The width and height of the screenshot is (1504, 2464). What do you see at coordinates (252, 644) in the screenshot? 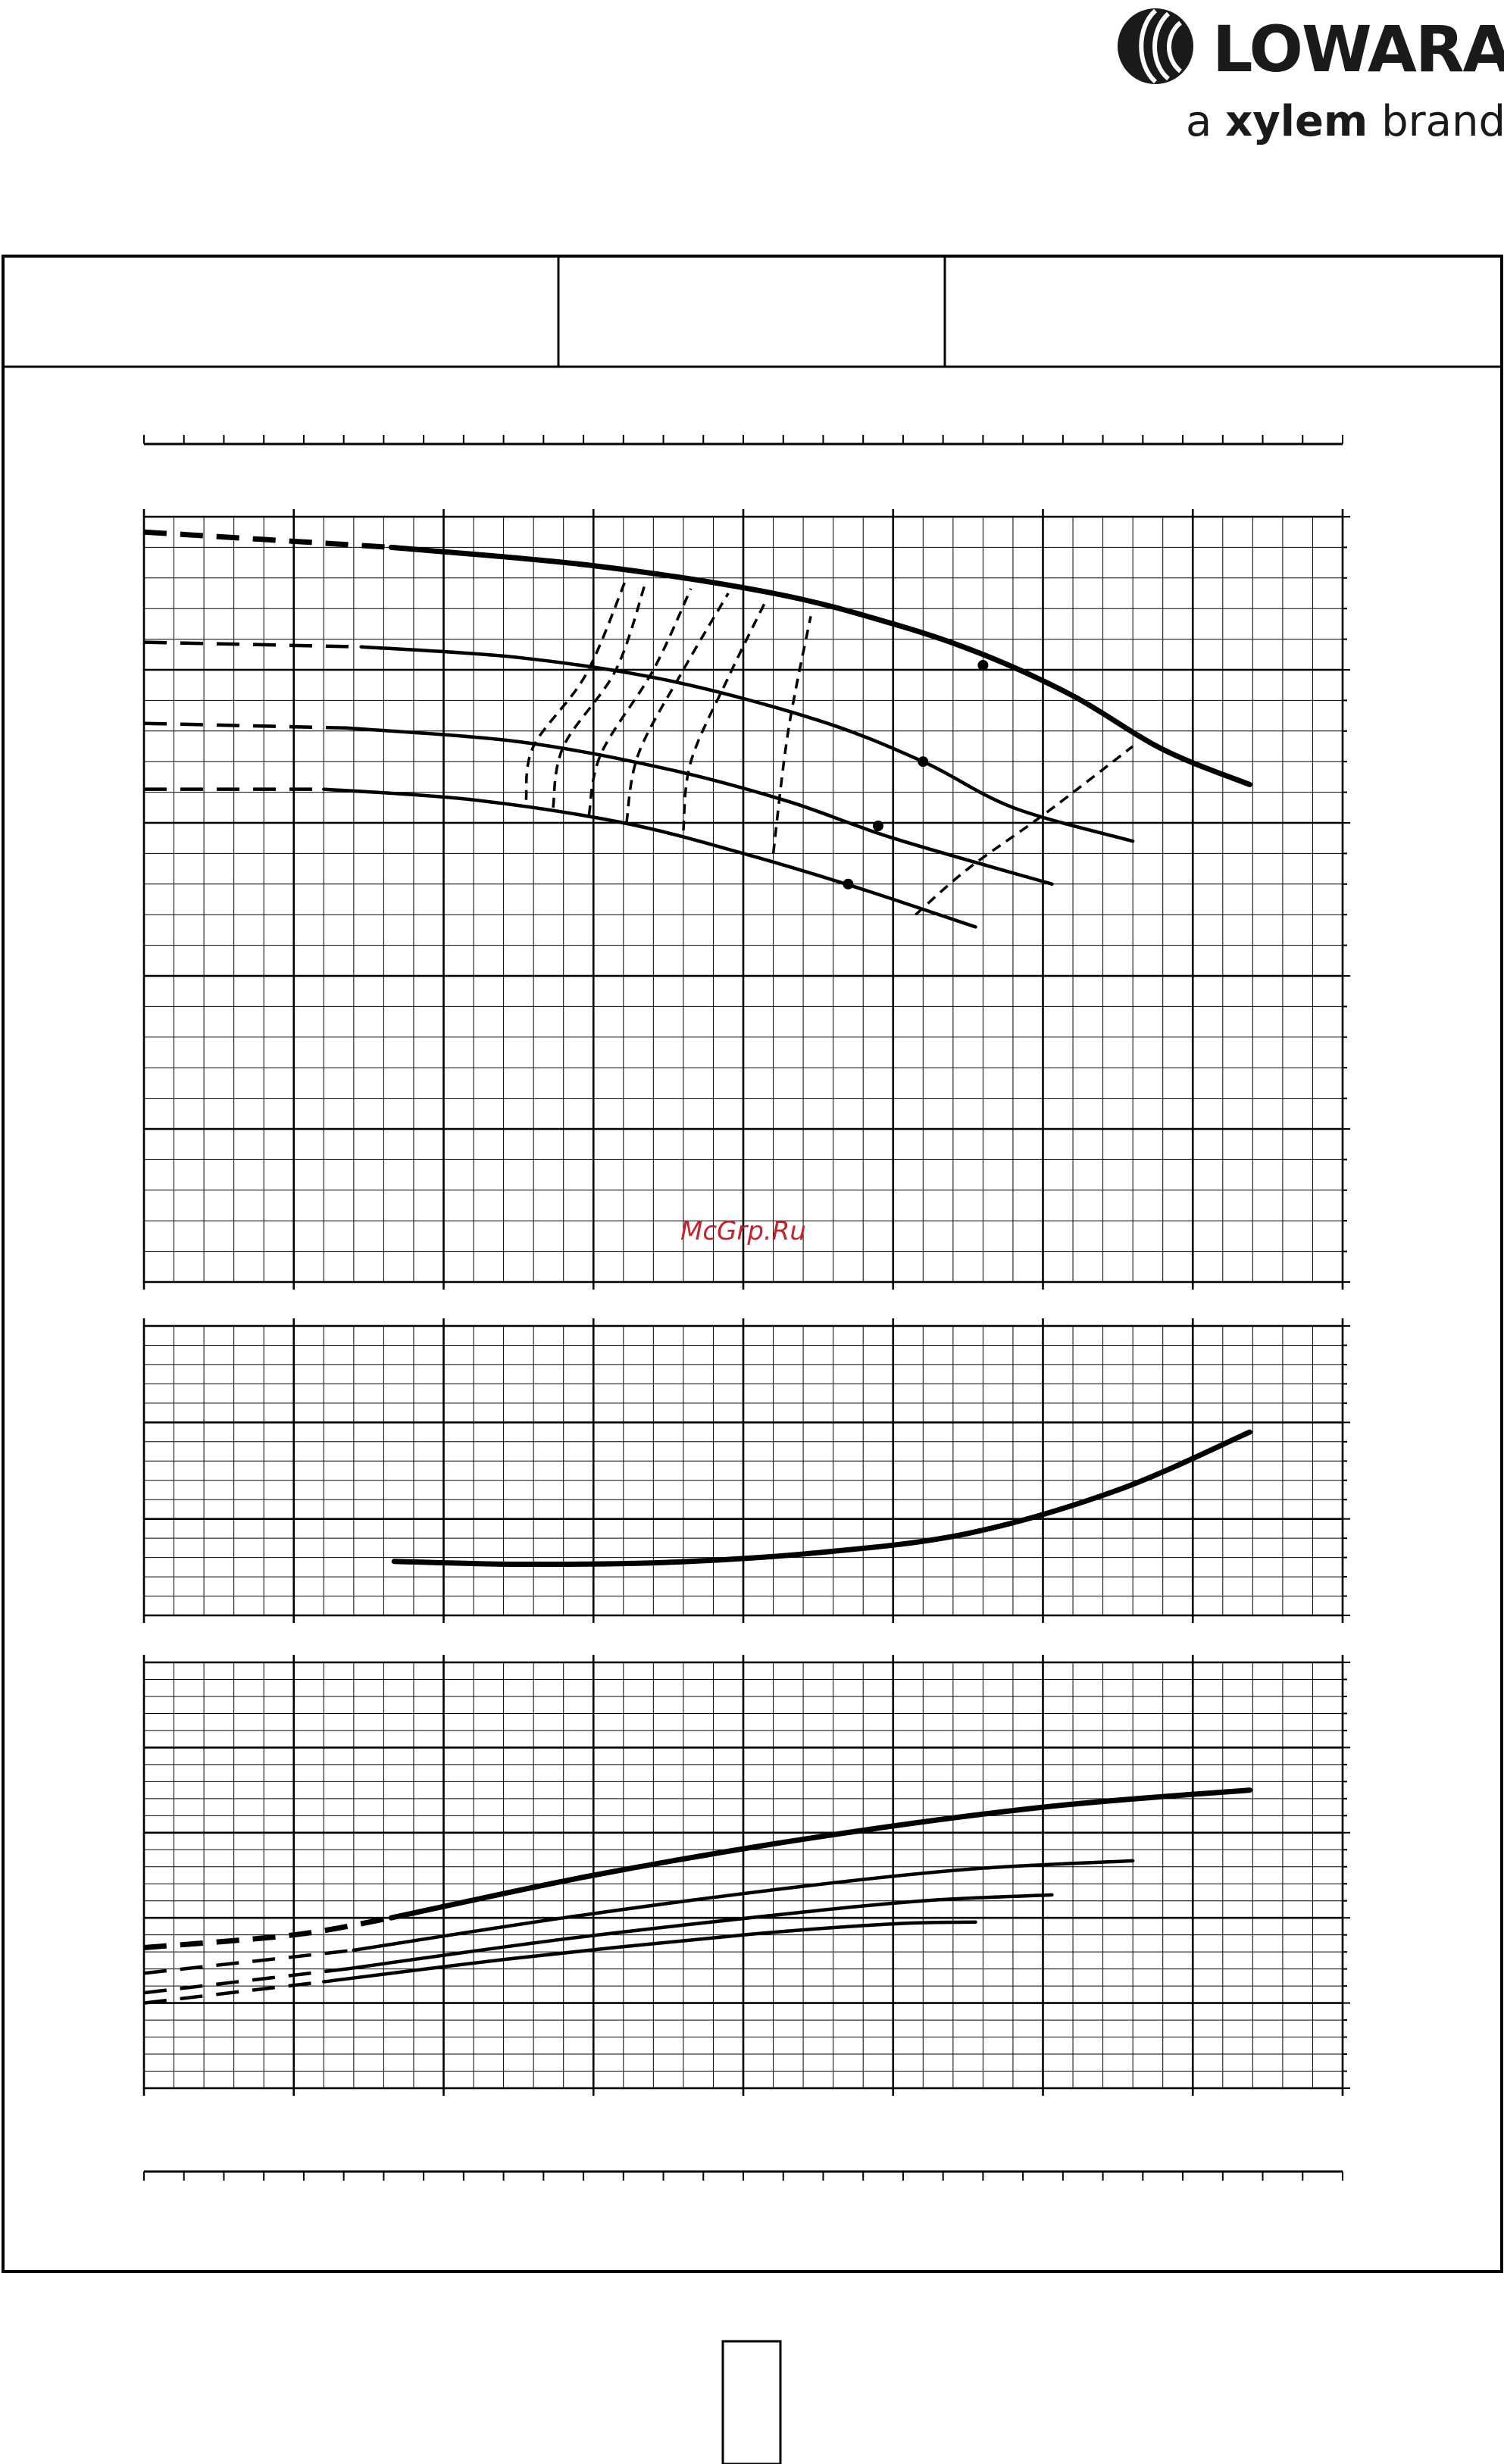
I see `head-curve-2-dashed` at bounding box center [252, 644].